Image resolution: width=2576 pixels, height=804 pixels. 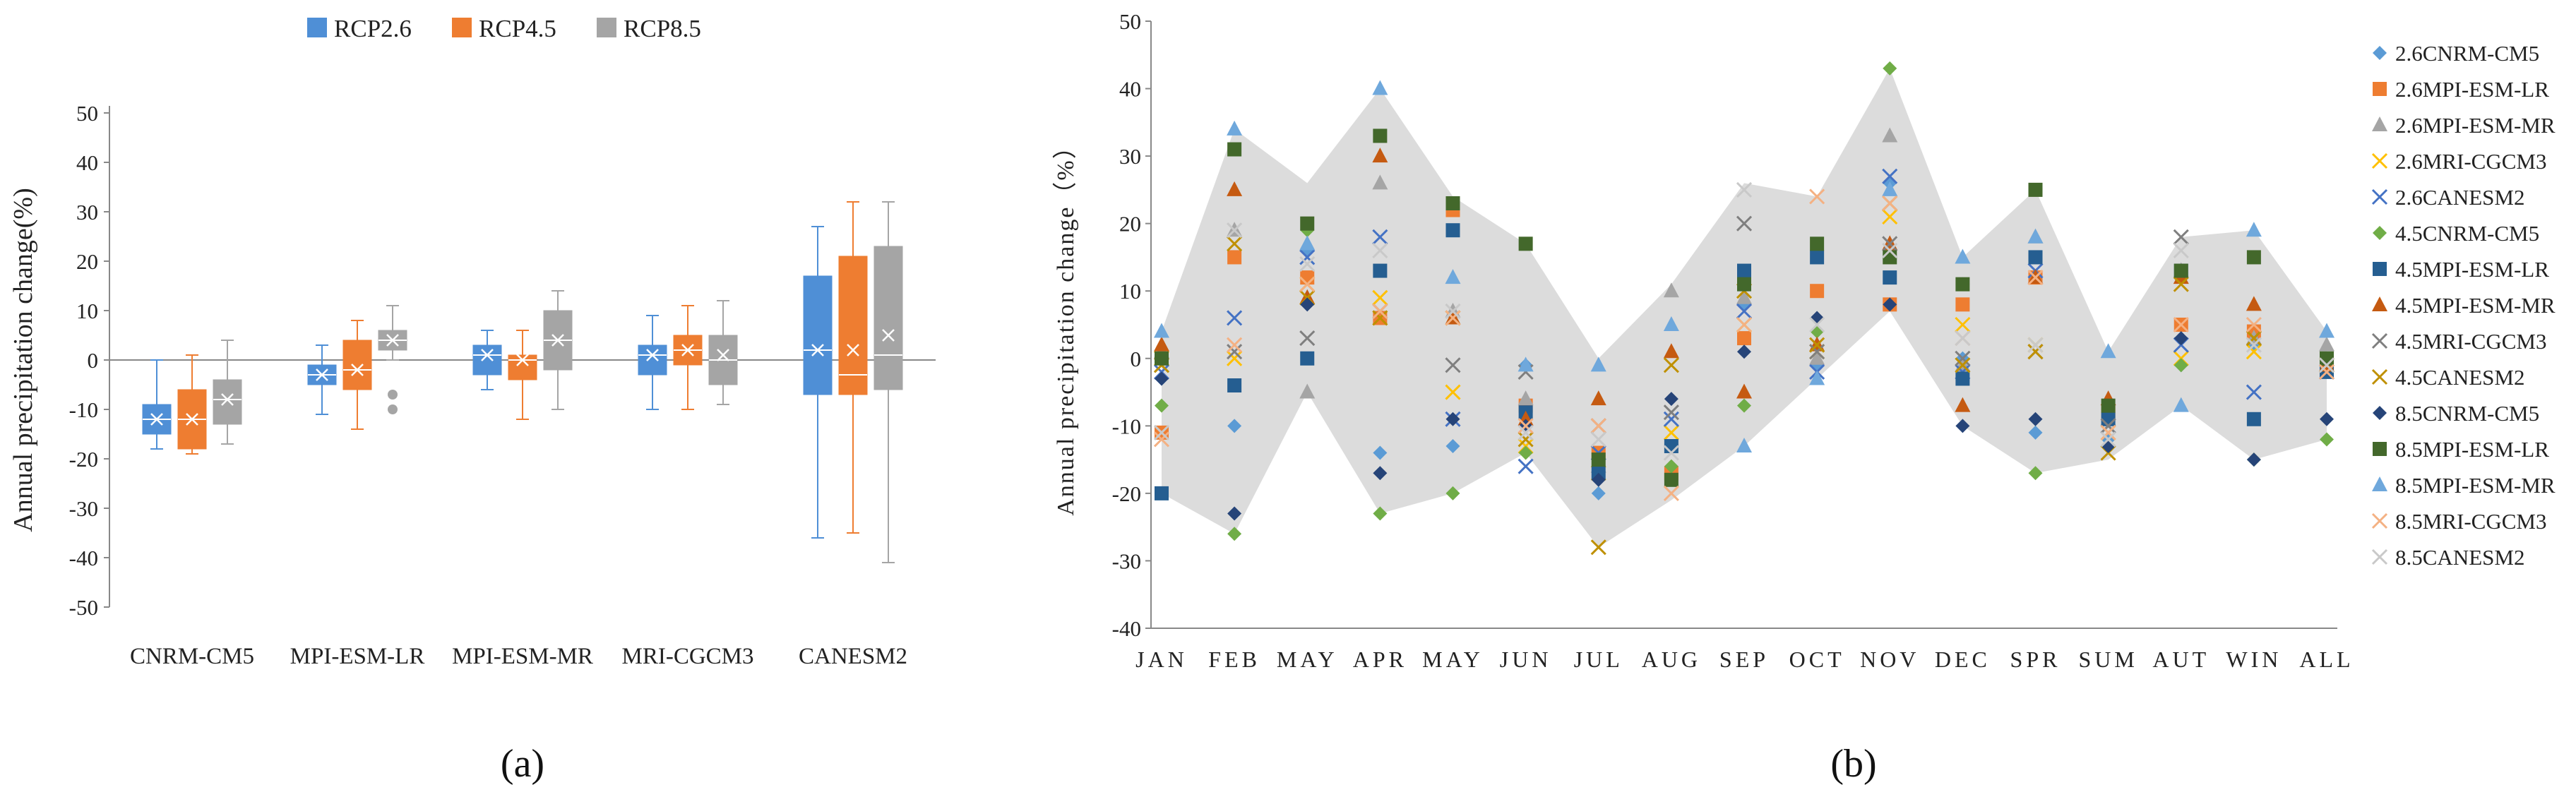 What do you see at coordinates (2035, 660) in the screenshot?
I see `x-tick-label-spr: SPR` at bounding box center [2035, 660].